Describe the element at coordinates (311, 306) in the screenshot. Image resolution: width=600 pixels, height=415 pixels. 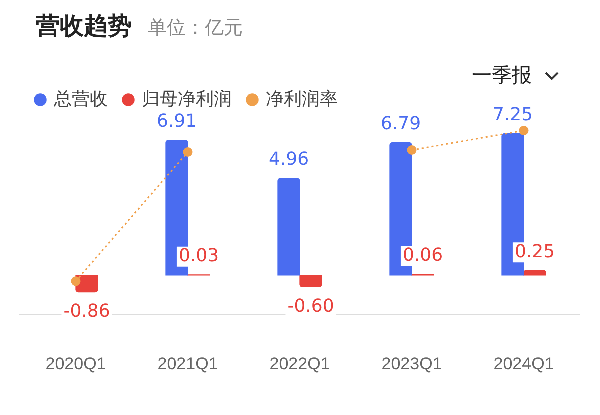
I see `data-label: -0.60` at that location.